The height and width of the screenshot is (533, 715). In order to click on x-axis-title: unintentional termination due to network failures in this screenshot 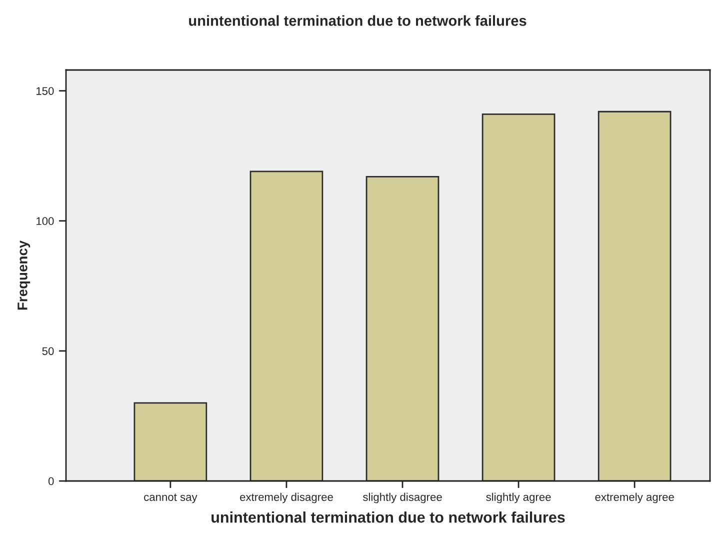, I will do `click(388, 517)`.